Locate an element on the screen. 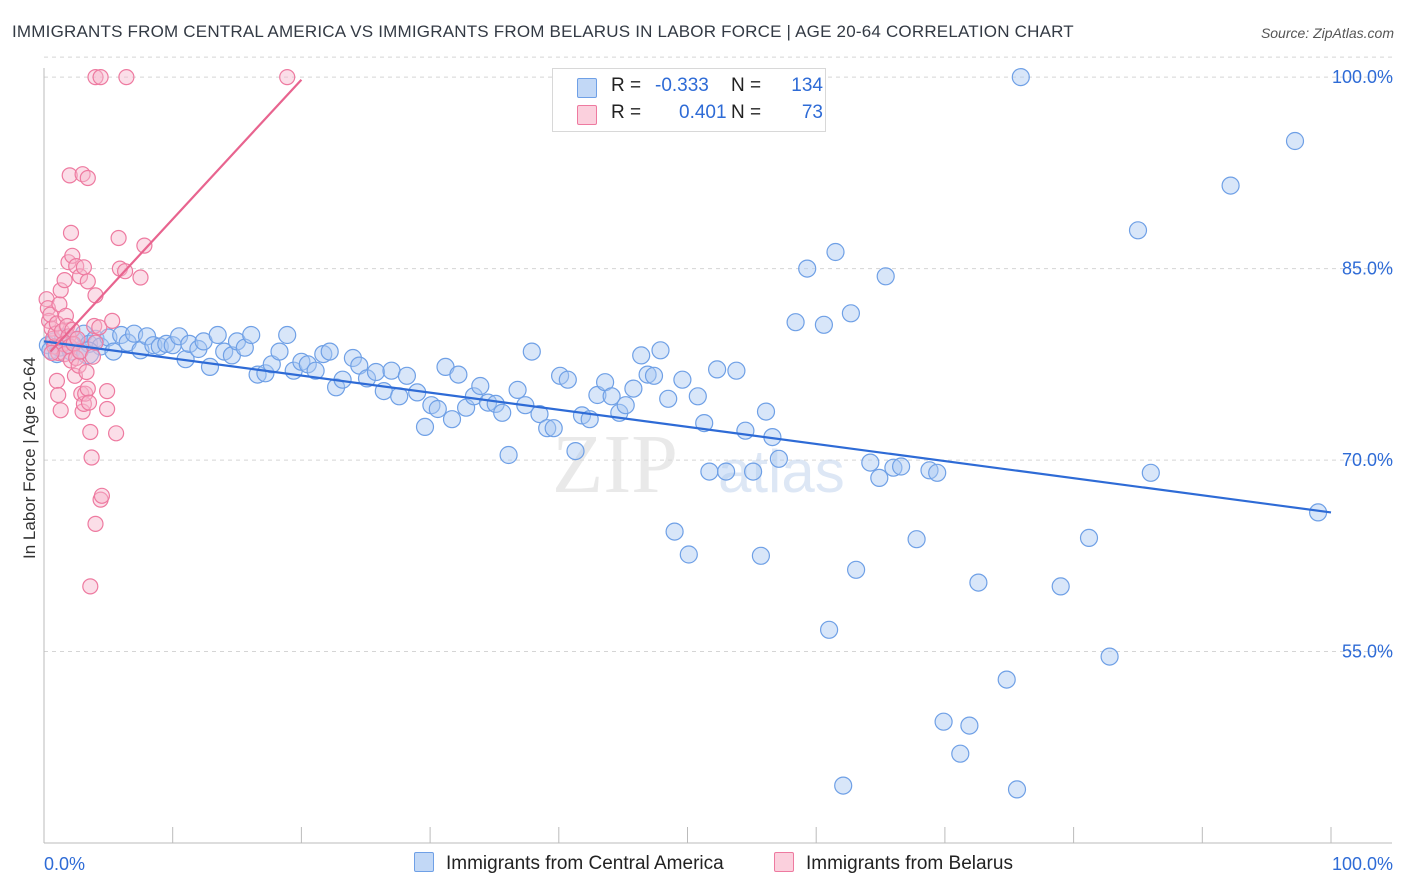 This screenshot has width=1406, height=892. y-tick-label: 55.0% is located at coordinates (1367, 652).